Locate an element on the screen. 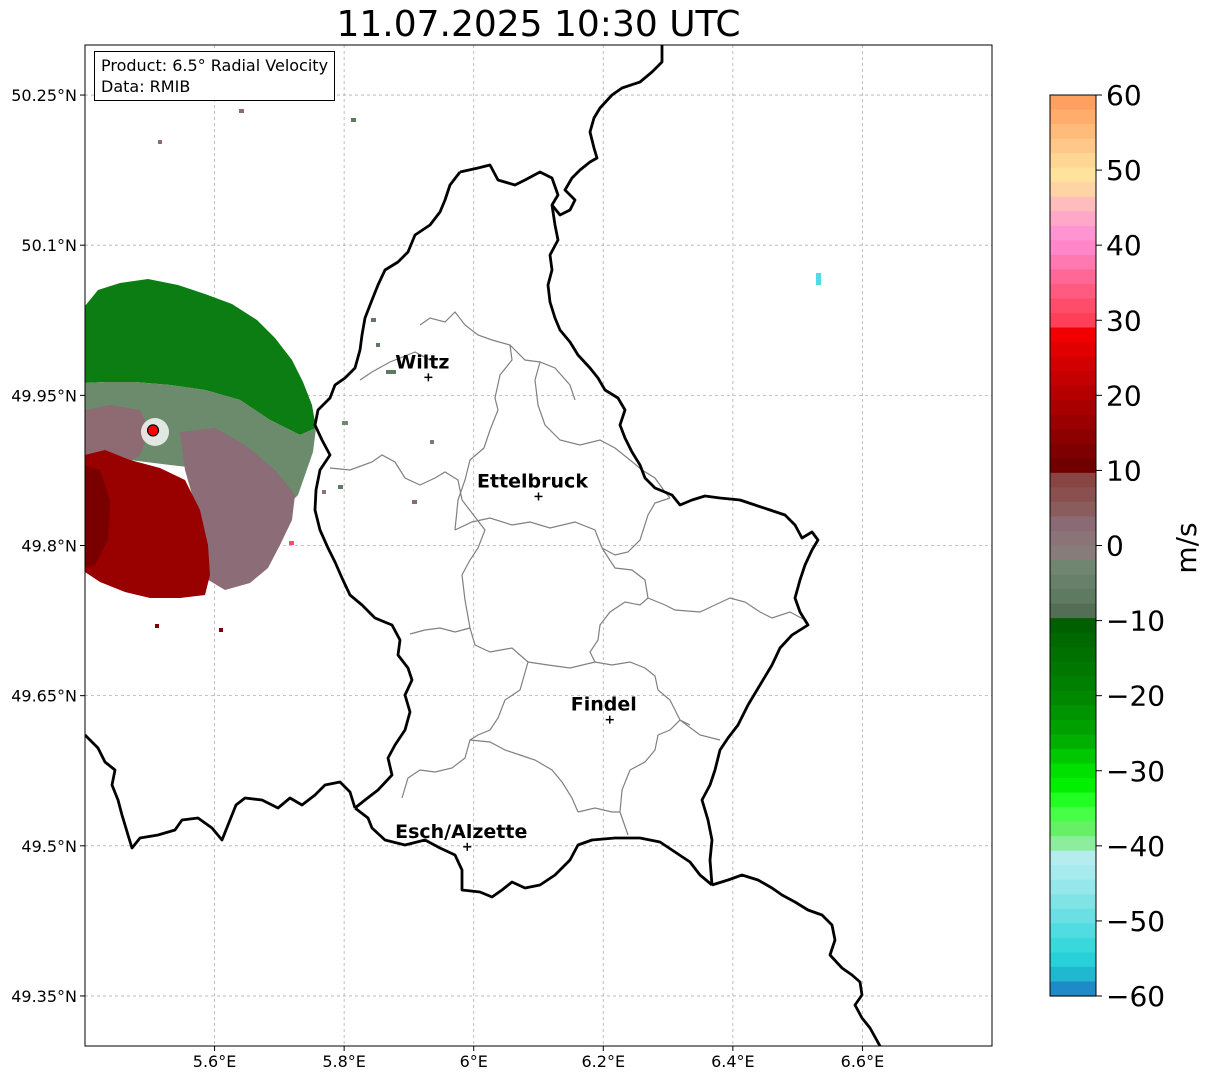 The width and height of the screenshot is (1207, 1081). city-label: Wiltz is located at coordinates (422, 362).